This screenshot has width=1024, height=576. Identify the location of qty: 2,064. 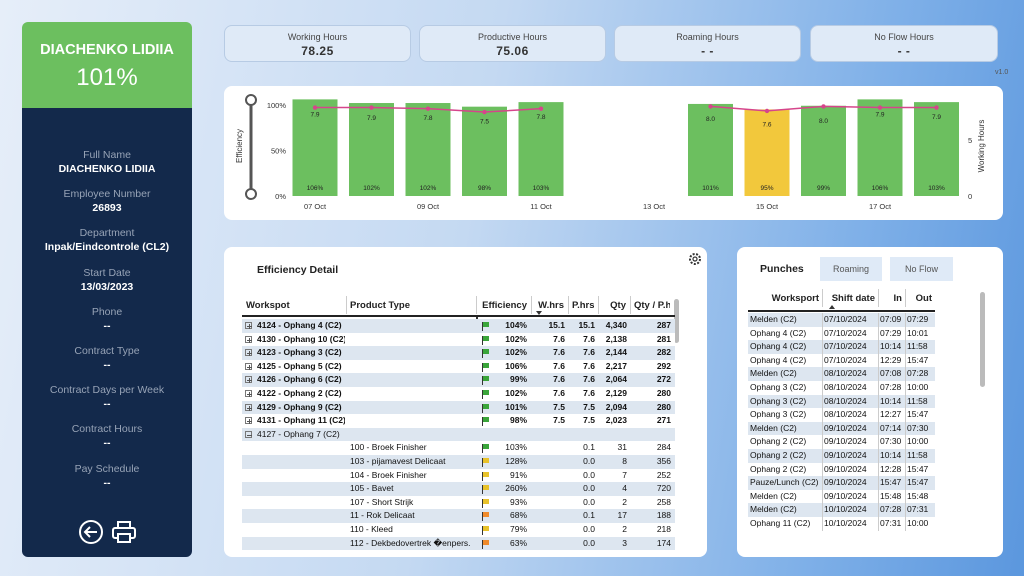
(616, 379).